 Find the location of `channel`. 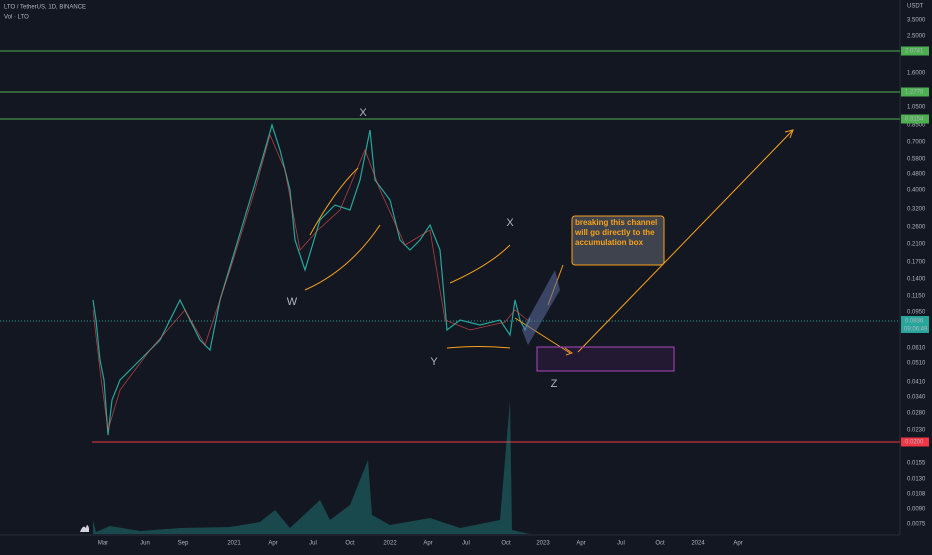

channel is located at coordinates (541, 307).